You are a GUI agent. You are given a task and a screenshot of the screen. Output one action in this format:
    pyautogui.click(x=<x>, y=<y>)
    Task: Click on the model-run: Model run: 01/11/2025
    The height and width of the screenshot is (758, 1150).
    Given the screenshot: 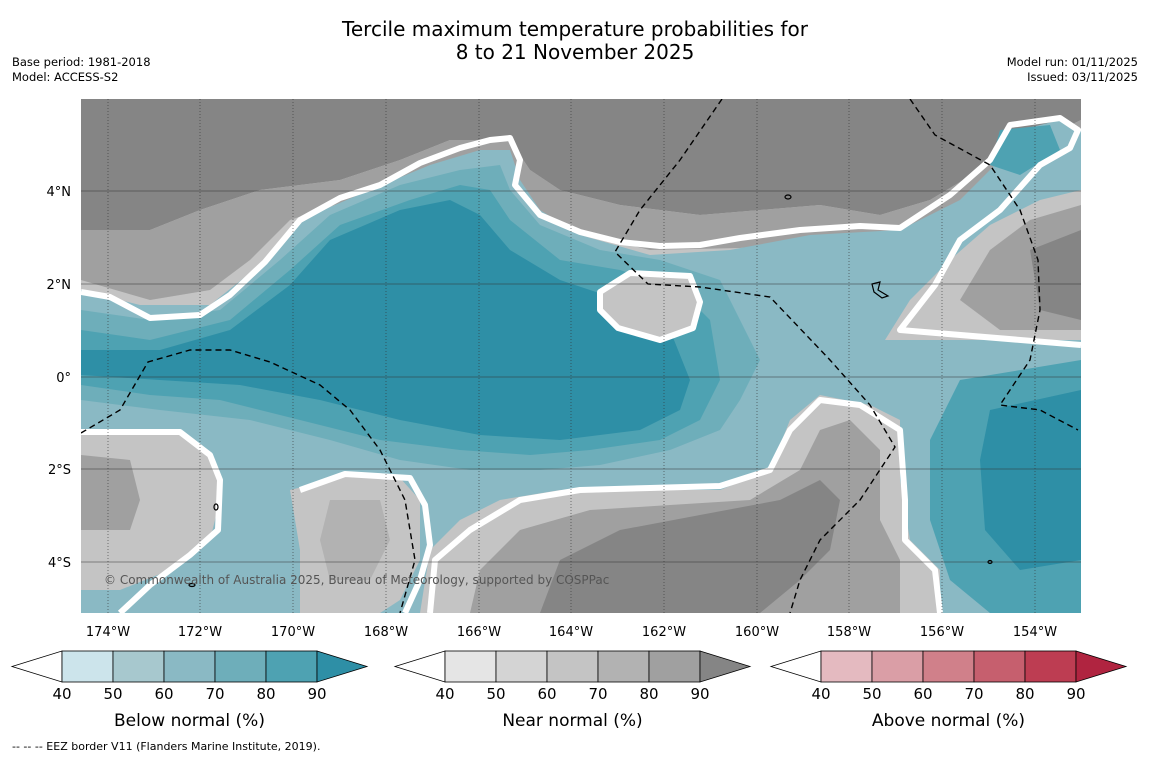 What is the action you would take?
    pyautogui.click(x=1072, y=62)
    